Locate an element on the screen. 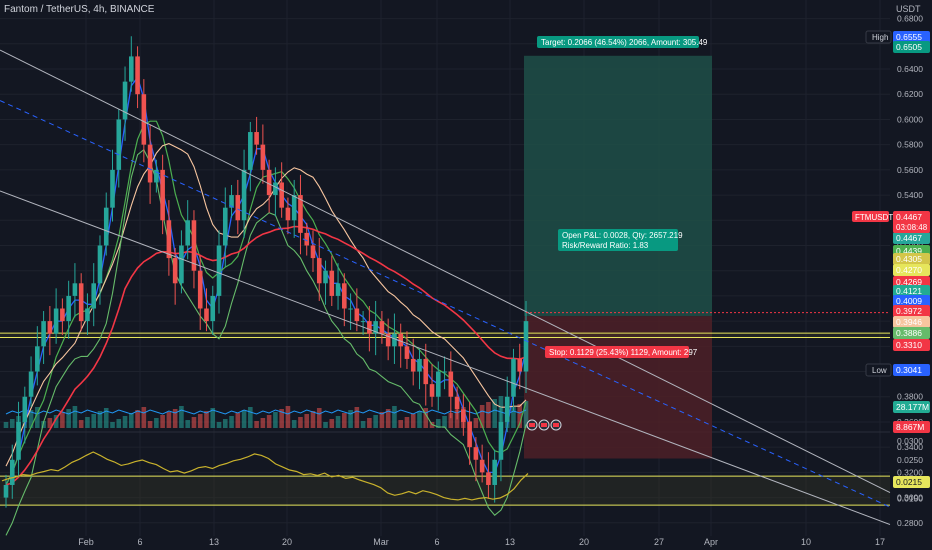 Image resolution: width=932 pixels, height=550 pixels. price-tick: 0.3800 is located at coordinates (910, 397).